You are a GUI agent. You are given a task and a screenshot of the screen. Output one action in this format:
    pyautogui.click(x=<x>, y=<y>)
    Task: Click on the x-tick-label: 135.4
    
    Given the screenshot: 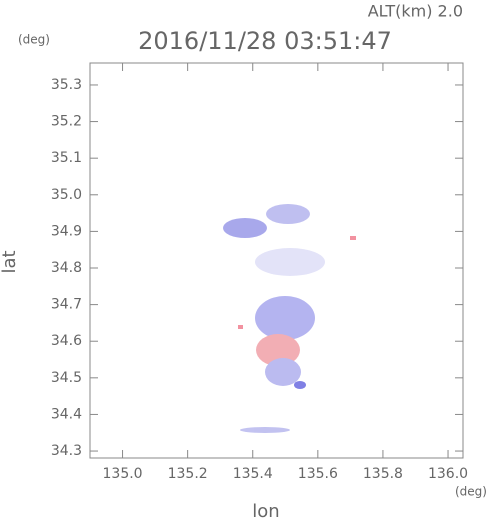 What is the action you would take?
    pyautogui.click(x=253, y=474)
    